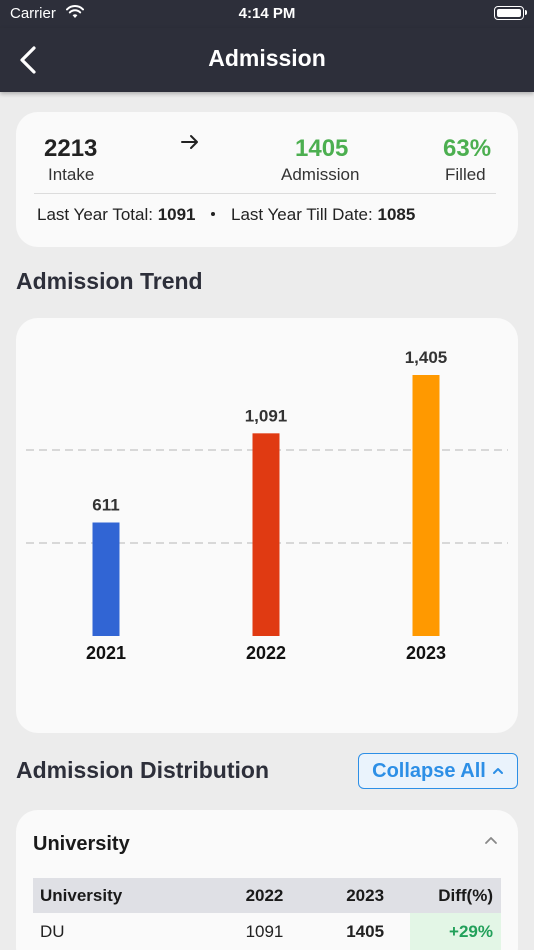  I want to click on status-bar: Carrier 4:14 PM, so click(267, 14).